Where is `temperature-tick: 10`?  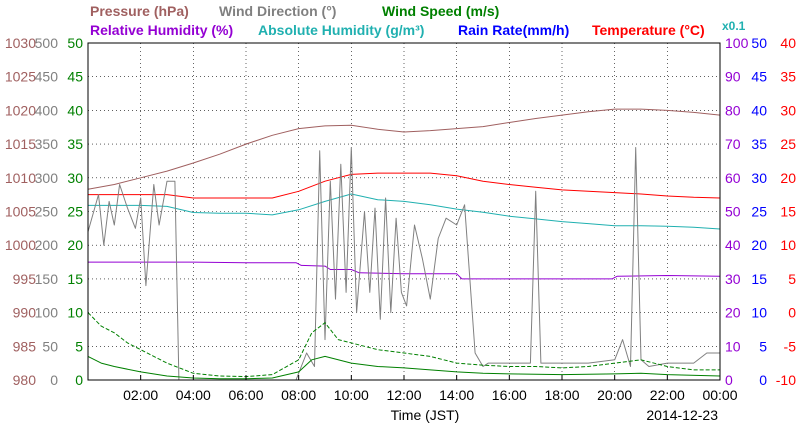
temperature-tick: 10 is located at coordinates (788, 245).